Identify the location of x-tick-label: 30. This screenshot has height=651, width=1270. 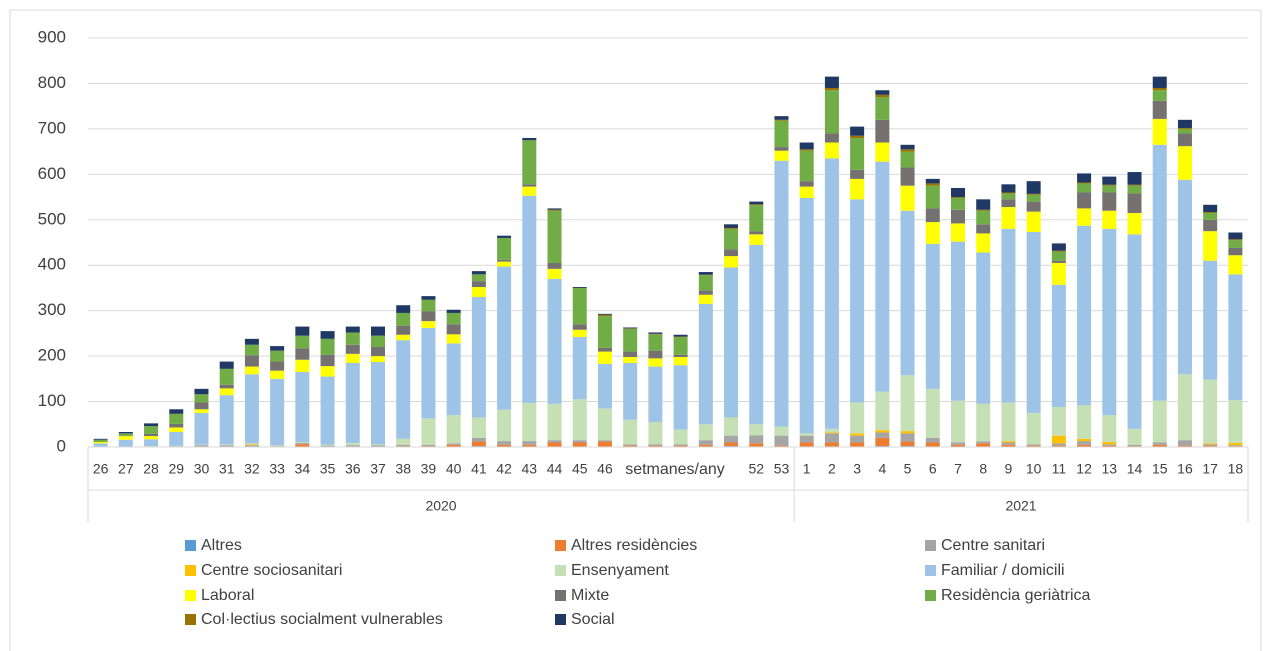
(202, 469).